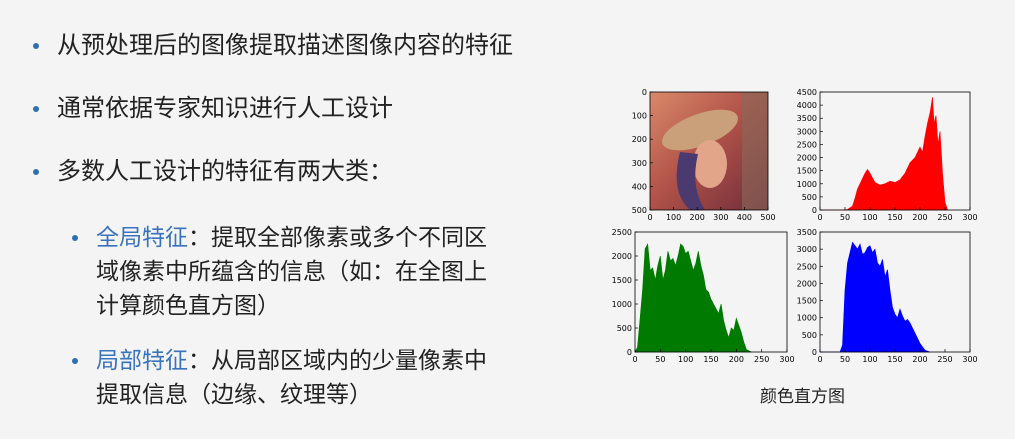  I want to click on red-histogram-area, so click(884, 154).